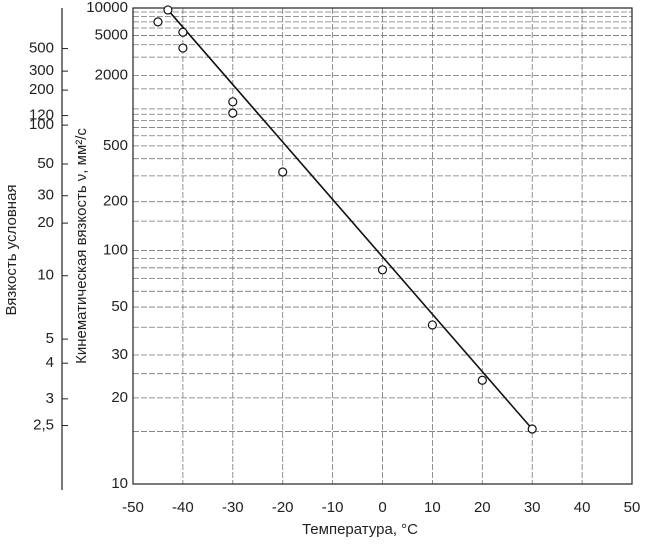 The image size is (656, 544). What do you see at coordinates (45, 275) in the screenshot?
I see `y2-tick-label: 10` at bounding box center [45, 275].